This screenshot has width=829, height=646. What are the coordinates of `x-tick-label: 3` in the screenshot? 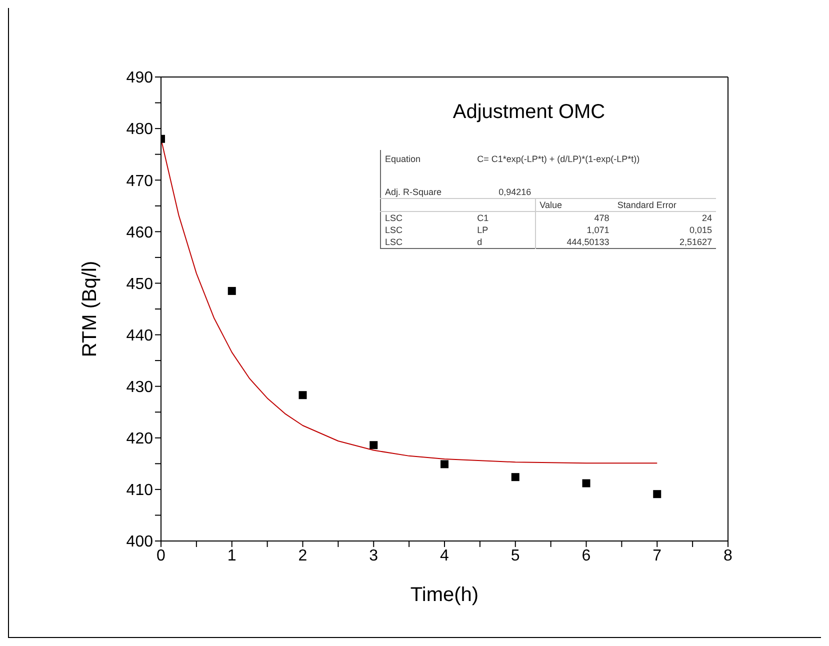 It's located at (373, 555).